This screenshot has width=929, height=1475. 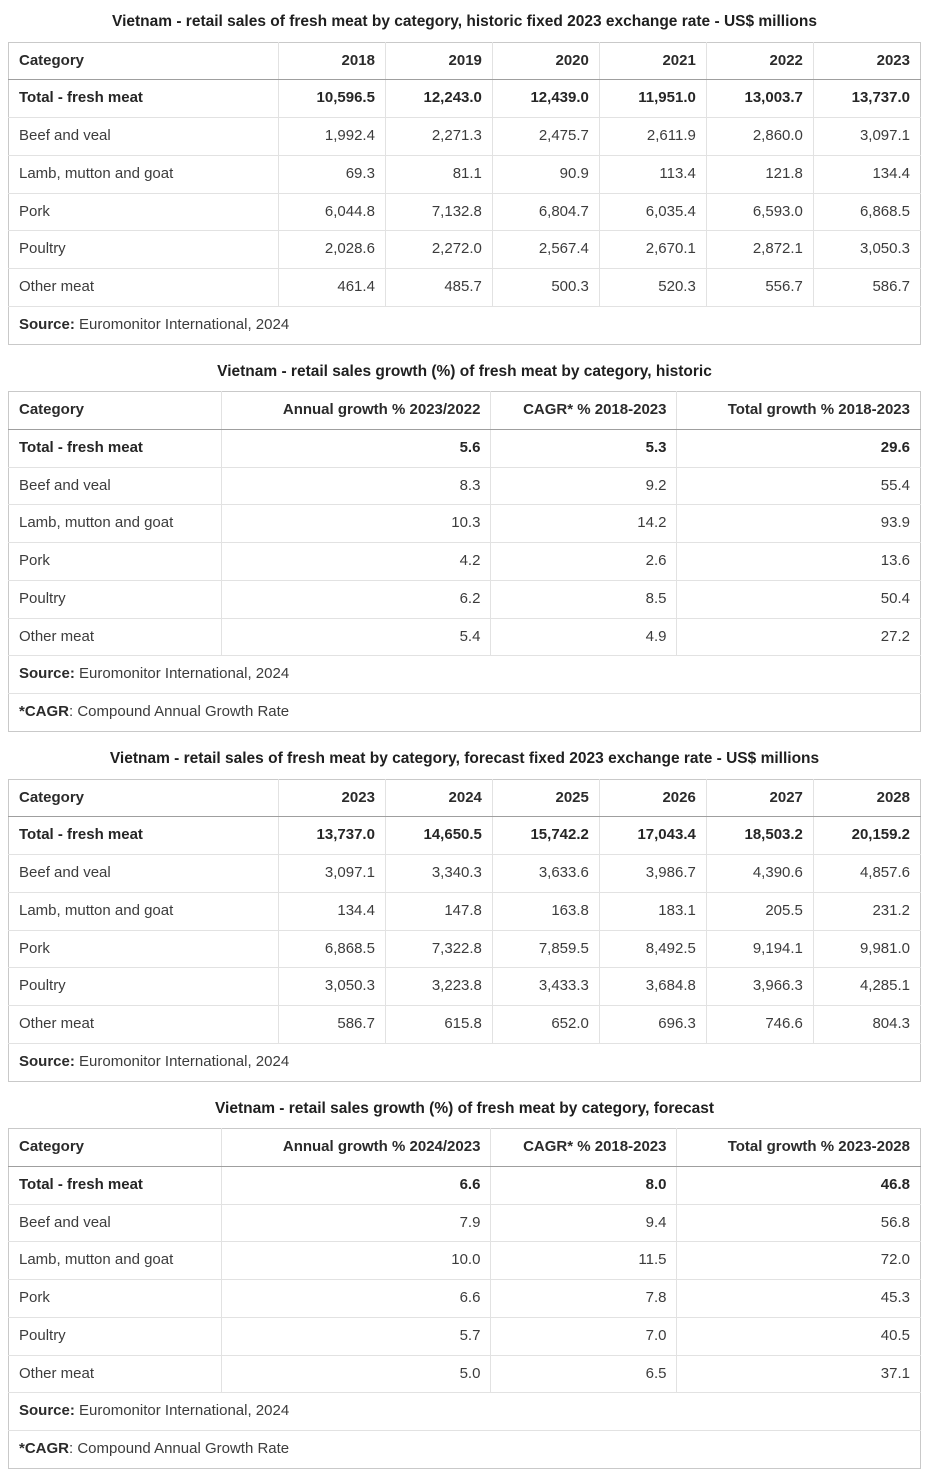 What do you see at coordinates (331, 986) in the screenshot?
I see `cell-value: 3,050.3` at bounding box center [331, 986].